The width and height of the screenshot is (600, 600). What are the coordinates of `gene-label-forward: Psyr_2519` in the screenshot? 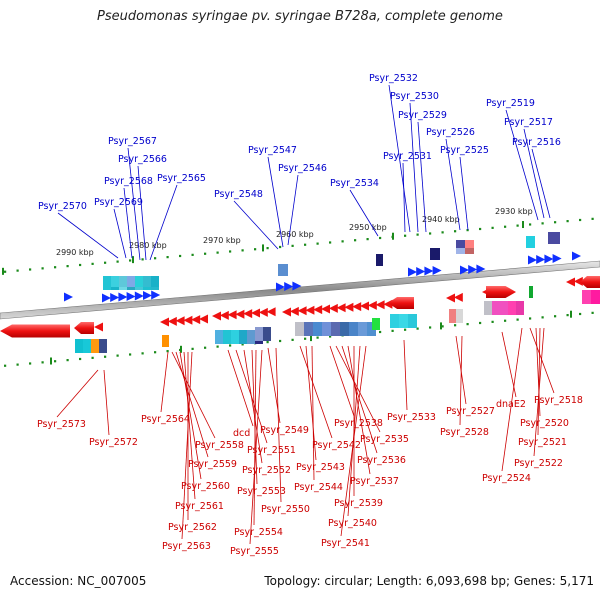 It's located at (510, 103).